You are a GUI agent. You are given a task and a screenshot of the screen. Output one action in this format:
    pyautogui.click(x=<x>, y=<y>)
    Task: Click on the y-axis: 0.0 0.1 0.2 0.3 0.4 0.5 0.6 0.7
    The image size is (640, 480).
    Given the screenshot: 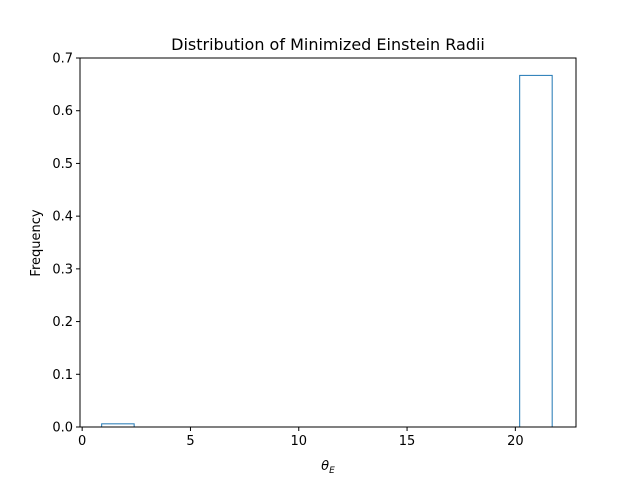 What is the action you would take?
    pyautogui.click(x=66, y=244)
    